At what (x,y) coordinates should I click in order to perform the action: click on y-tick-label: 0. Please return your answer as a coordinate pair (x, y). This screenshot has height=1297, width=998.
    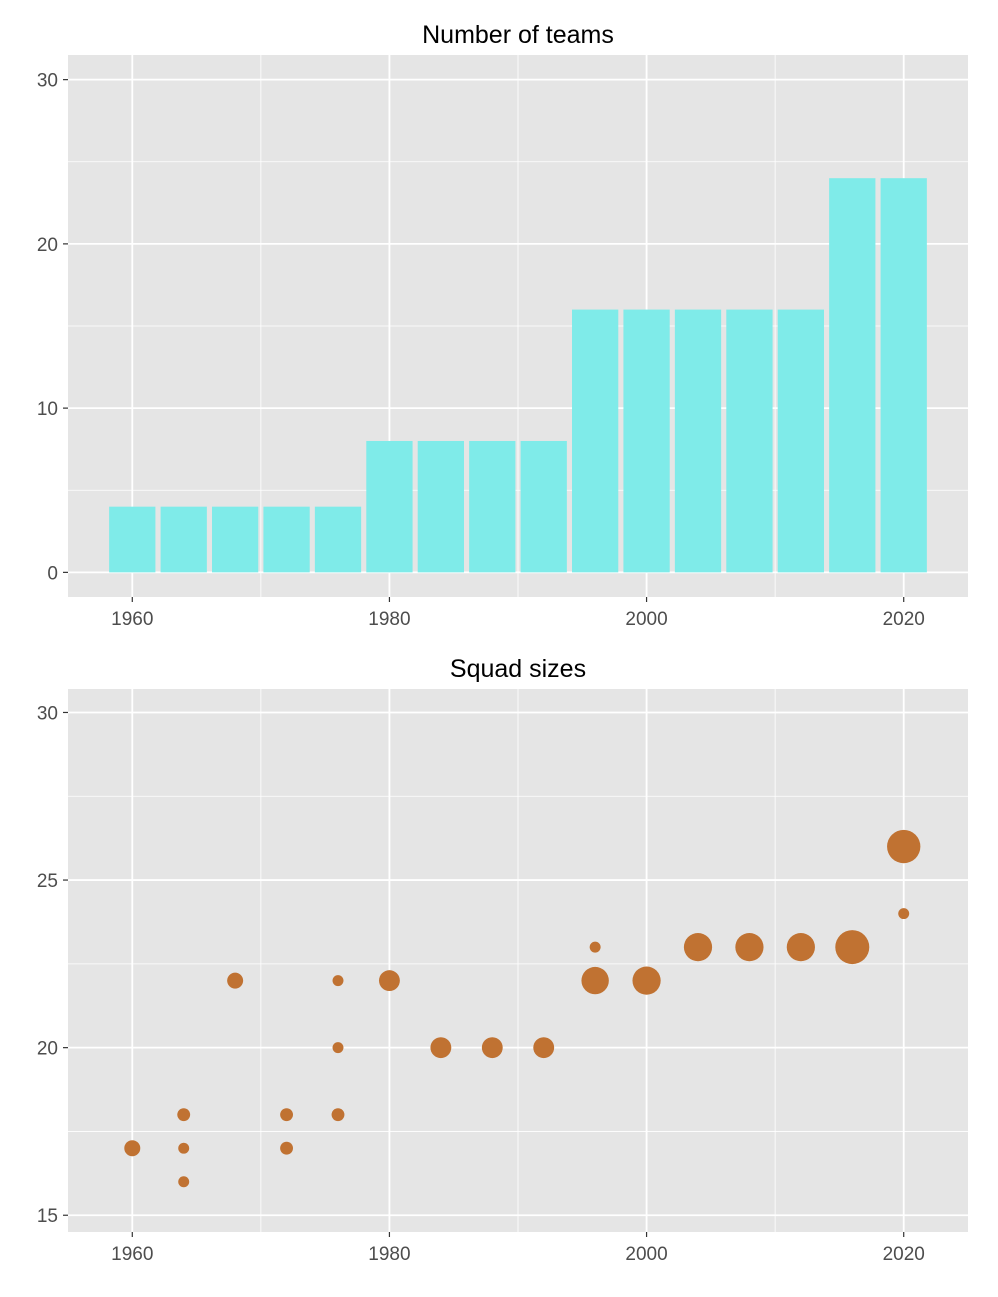
    Looking at the image, I should click on (52, 573).